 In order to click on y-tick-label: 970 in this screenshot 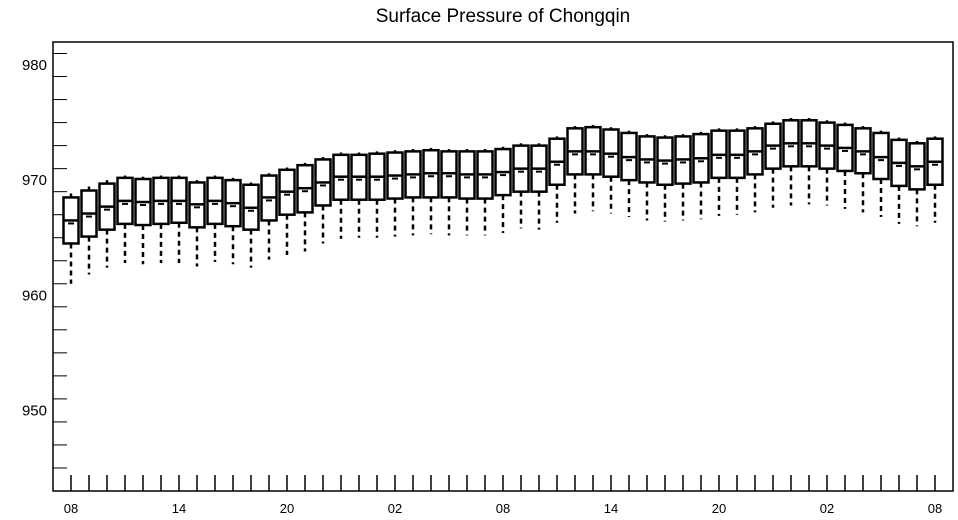, I will do `click(34, 180)`.